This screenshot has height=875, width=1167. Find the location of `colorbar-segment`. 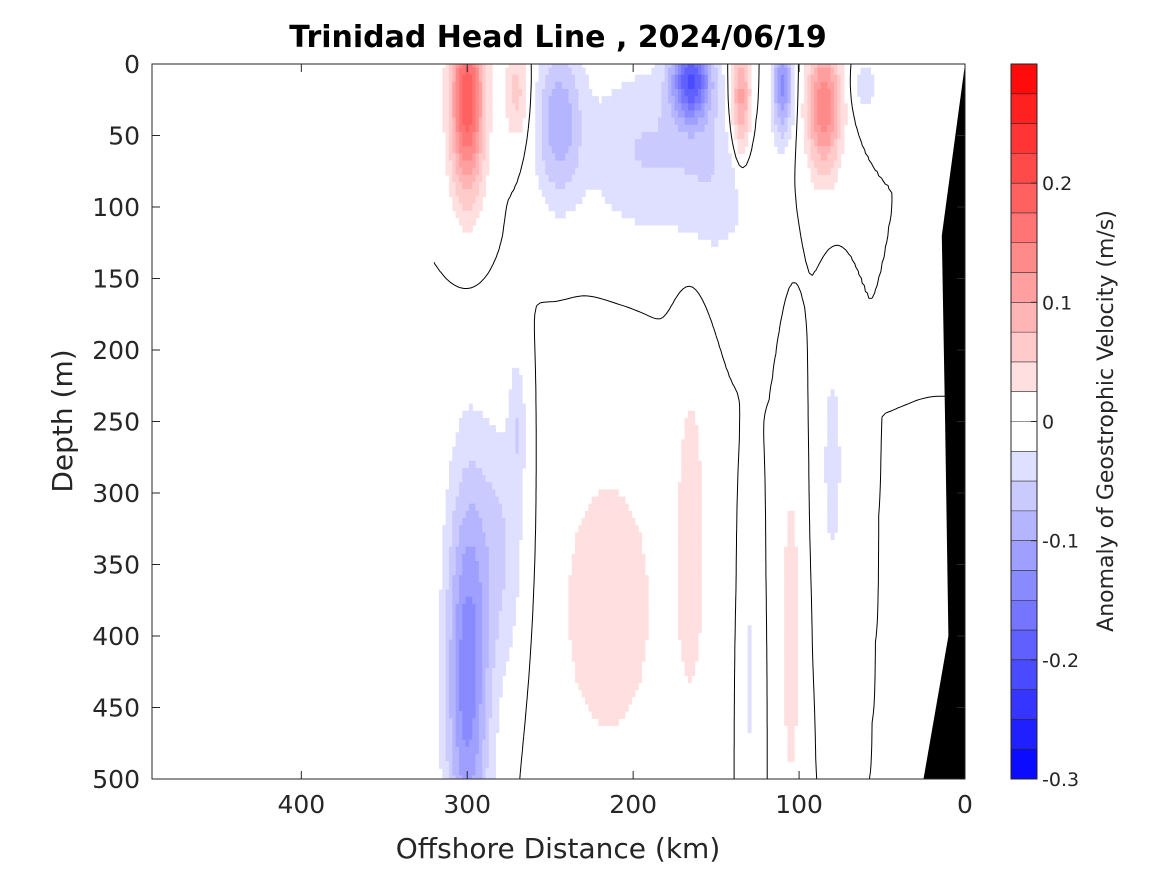

colorbar-segment is located at coordinates (1024, 436).